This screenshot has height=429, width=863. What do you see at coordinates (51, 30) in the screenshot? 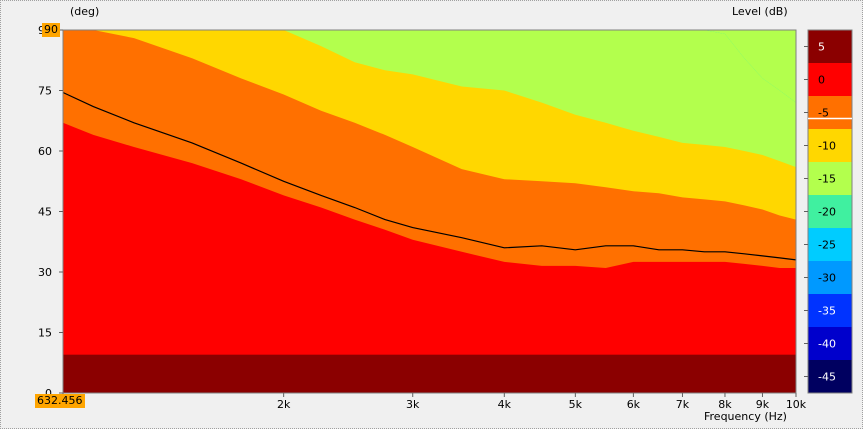
I see `cursor-y-readout: 90` at bounding box center [51, 30].